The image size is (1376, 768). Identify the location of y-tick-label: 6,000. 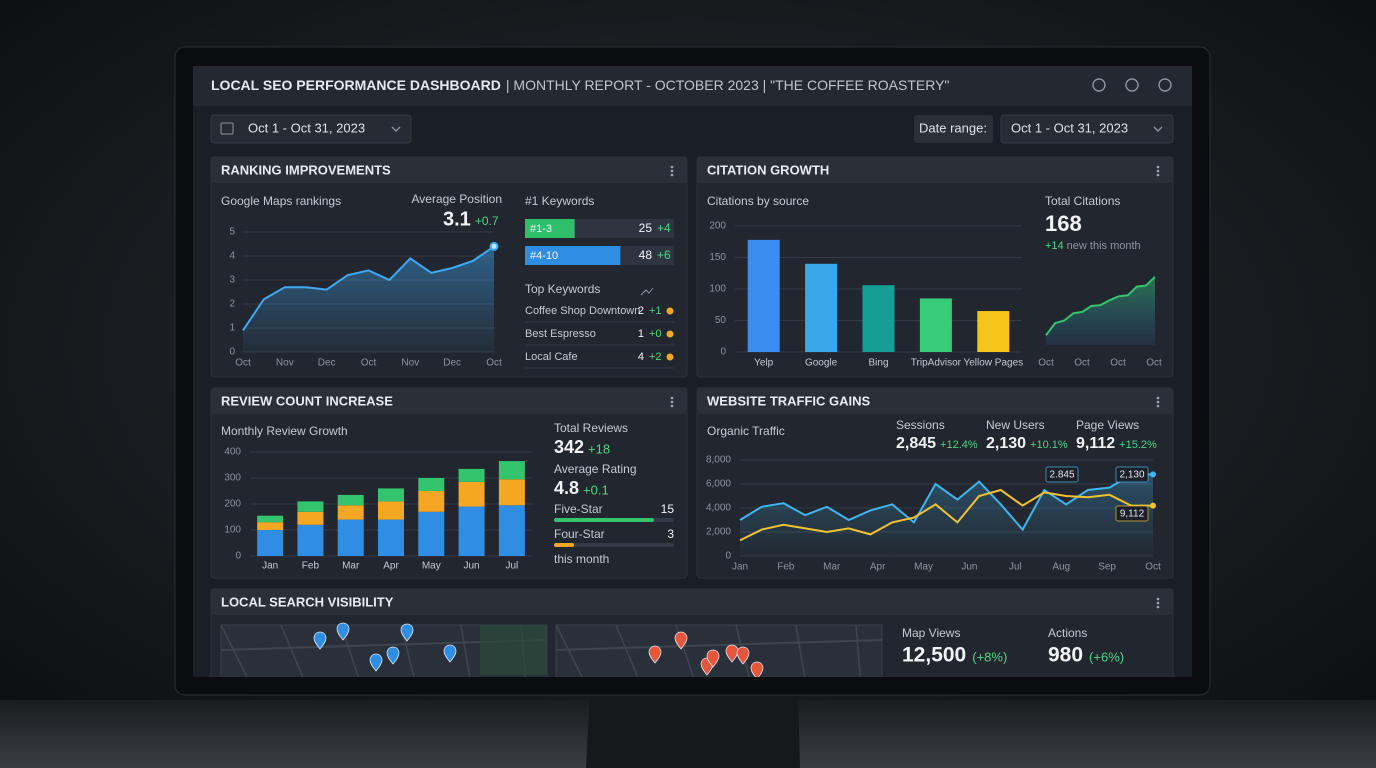
(718, 484).